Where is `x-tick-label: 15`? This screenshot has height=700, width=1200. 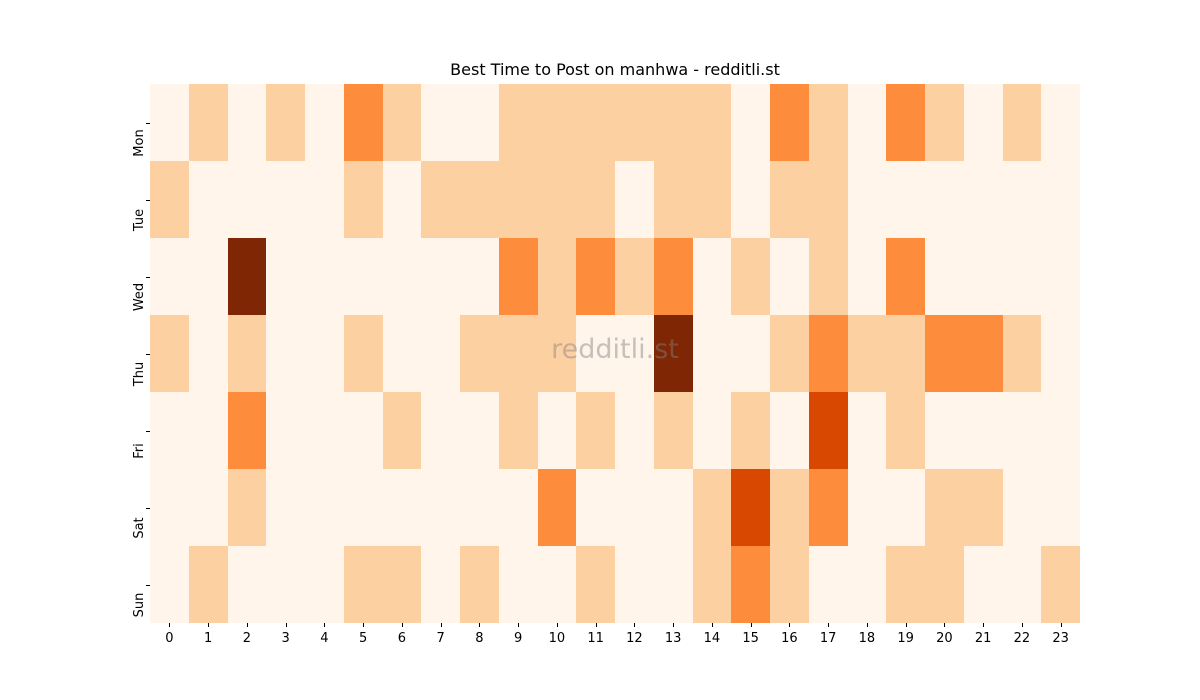 x-tick-label: 15 is located at coordinates (750, 638).